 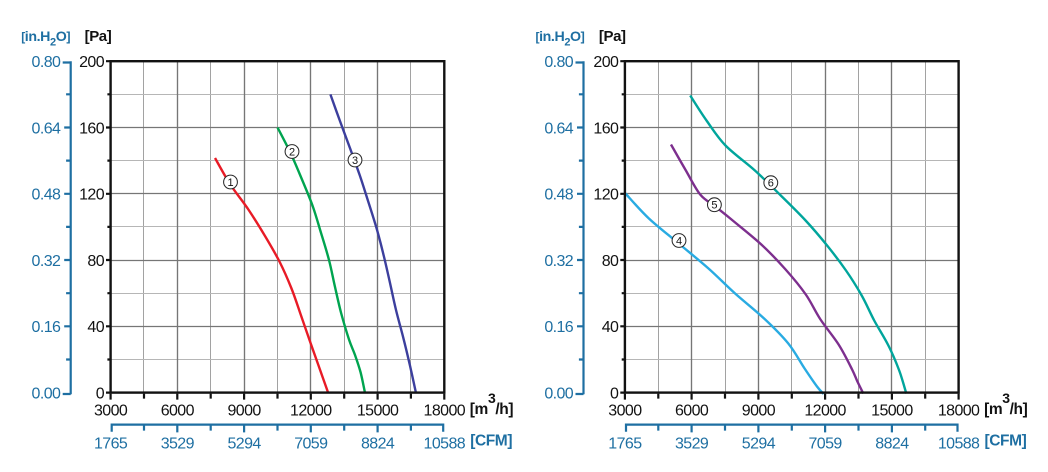 I want to click on svg-text: 6, so click(x=771, y=184).